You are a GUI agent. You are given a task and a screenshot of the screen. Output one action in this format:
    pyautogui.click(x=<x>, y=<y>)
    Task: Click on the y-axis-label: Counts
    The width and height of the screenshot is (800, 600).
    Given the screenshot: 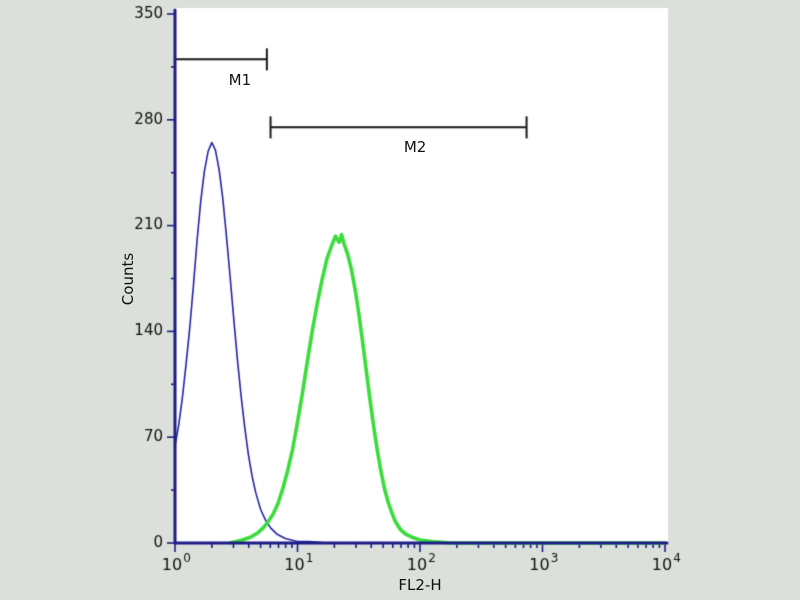 What is the action you would take?
    pyautogui.click(x=128, y=278)
    